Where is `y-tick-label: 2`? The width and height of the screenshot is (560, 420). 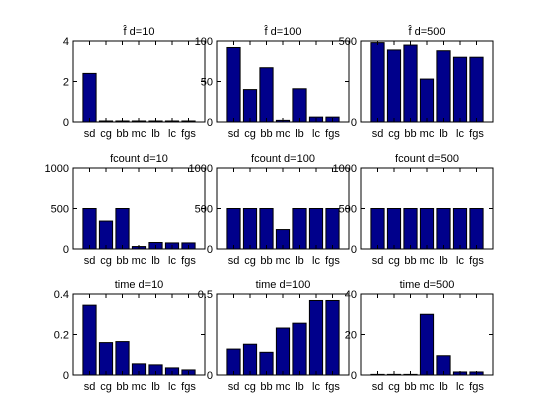
y-tick-label: 2 is located at coordinates (66, 83).